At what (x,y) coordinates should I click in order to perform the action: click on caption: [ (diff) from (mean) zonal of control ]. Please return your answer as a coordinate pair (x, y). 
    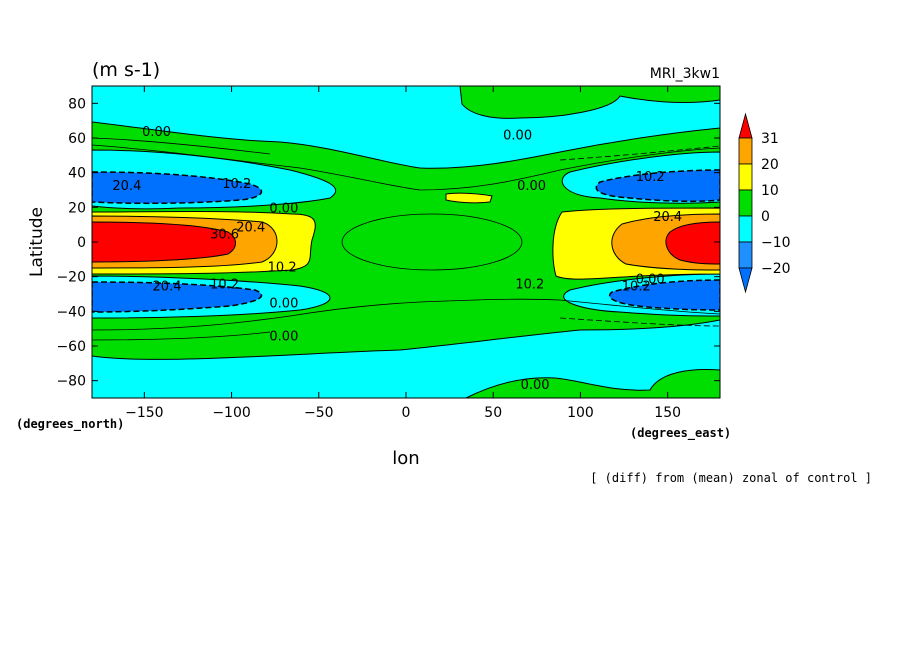
    Looking at the image, I should click on (731, 478).